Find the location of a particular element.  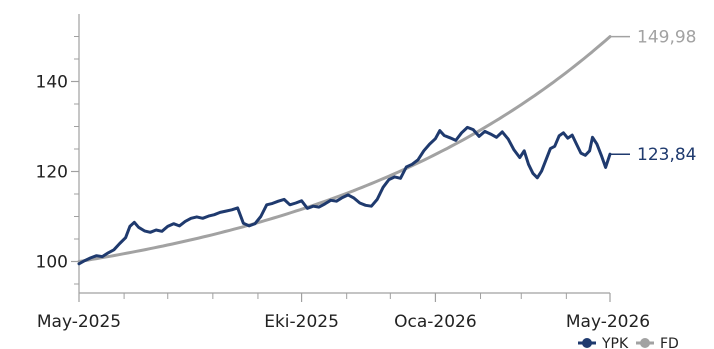

end-value-label-fd: 149,98 is located at coordinates (666, 38).